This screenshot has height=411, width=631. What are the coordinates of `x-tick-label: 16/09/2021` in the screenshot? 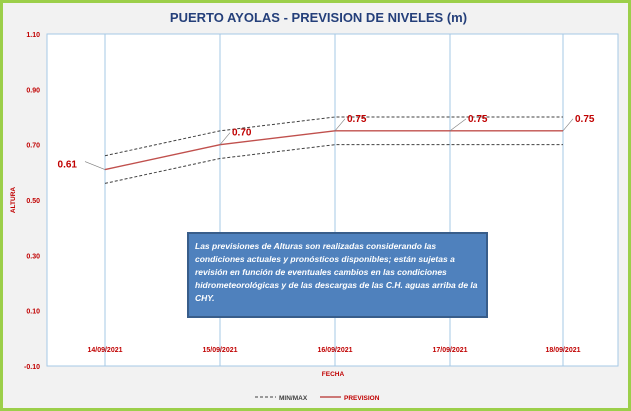 It's located at (334, 350).